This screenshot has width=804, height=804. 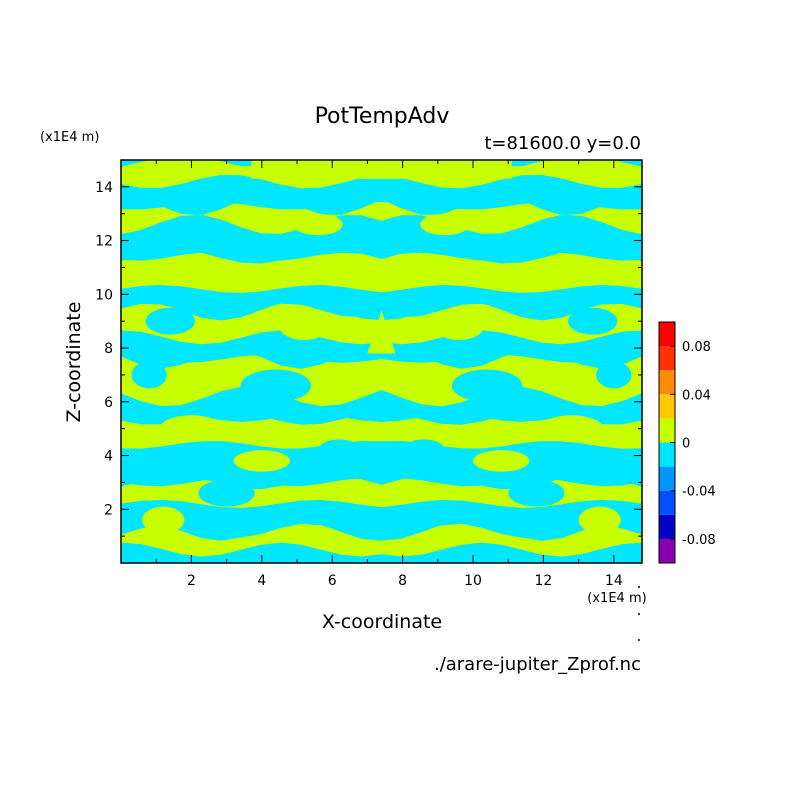 I want to click on colorbar-tick-label: 0.08, so click(x=696, y=347).